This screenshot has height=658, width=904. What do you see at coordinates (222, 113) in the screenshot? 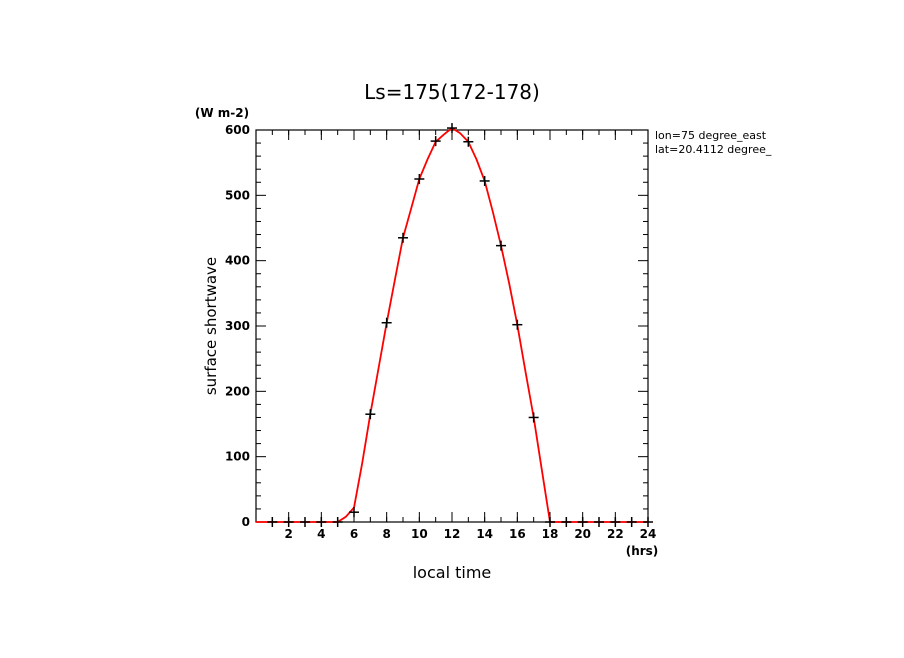
I see `y-unit-label: (W m-2)` at bounding box center [222, 113].